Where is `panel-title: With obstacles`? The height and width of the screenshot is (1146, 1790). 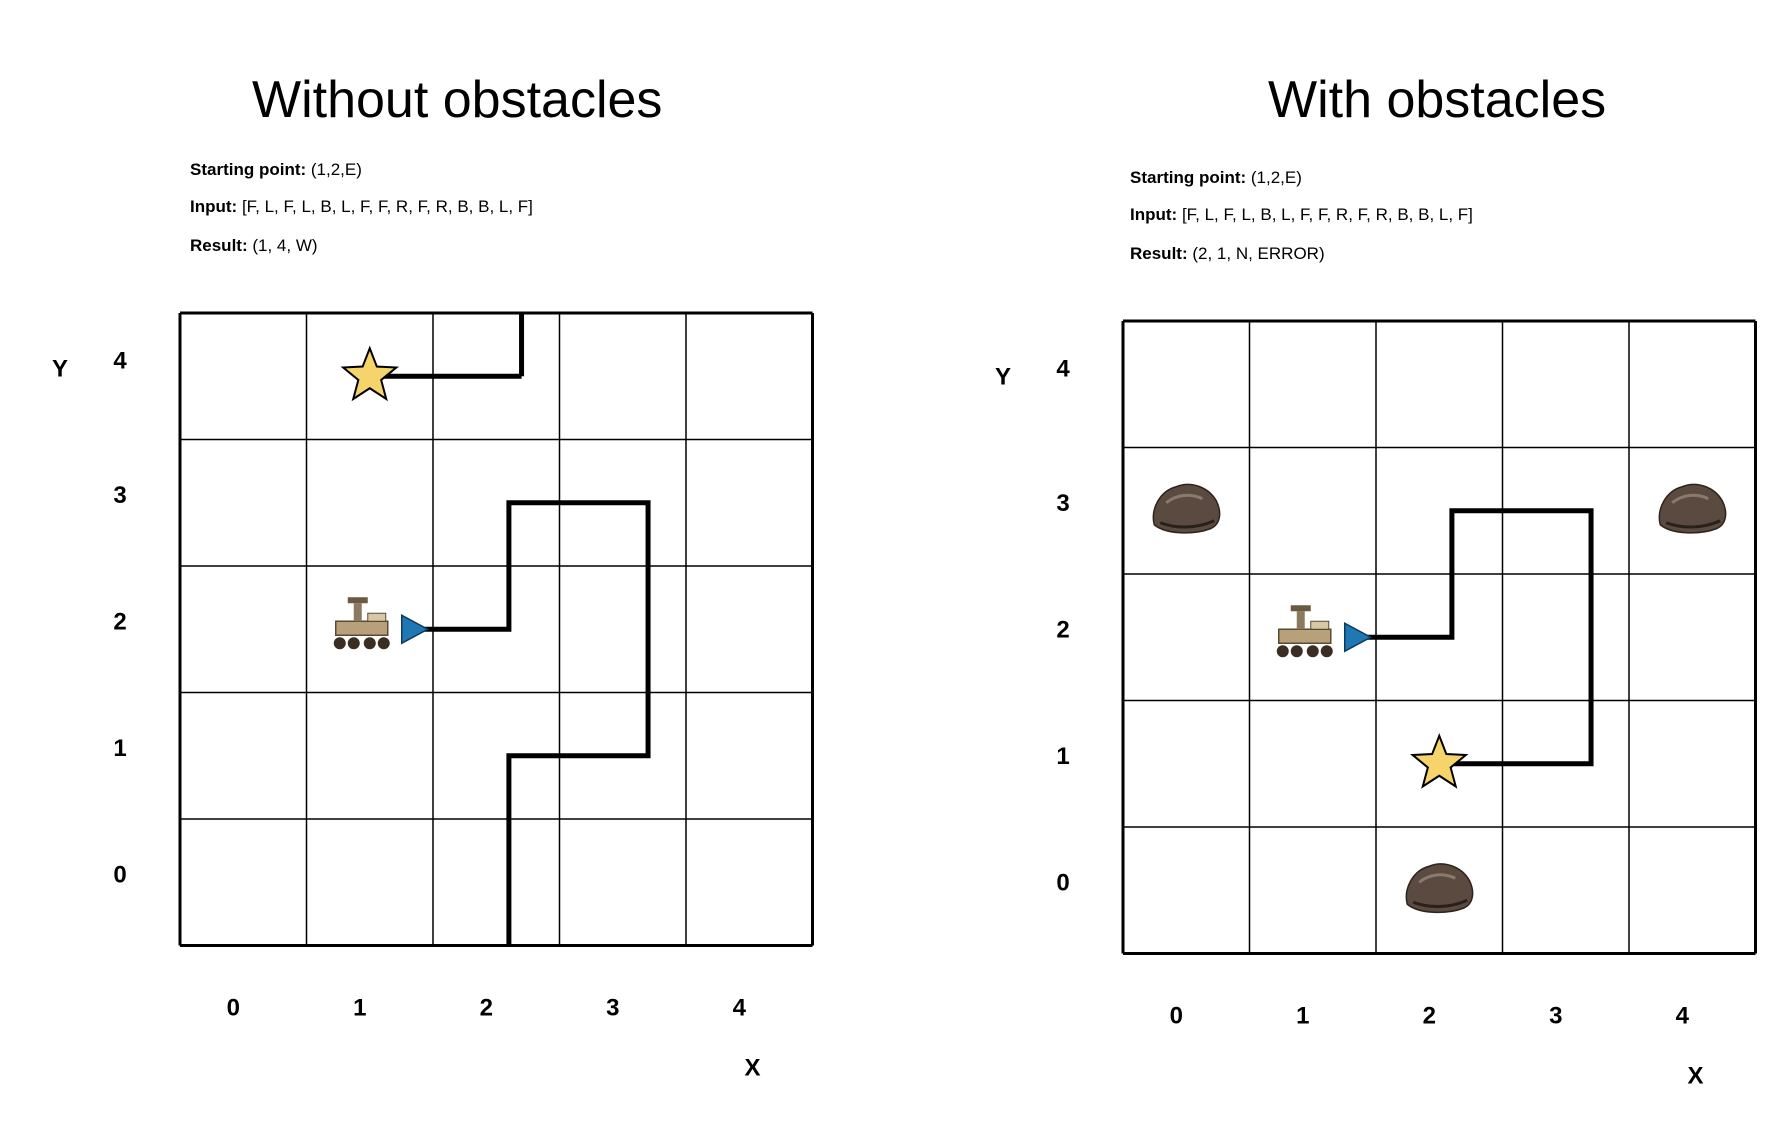
panel-title: With obstacles is located at coordinates (1437, 100).